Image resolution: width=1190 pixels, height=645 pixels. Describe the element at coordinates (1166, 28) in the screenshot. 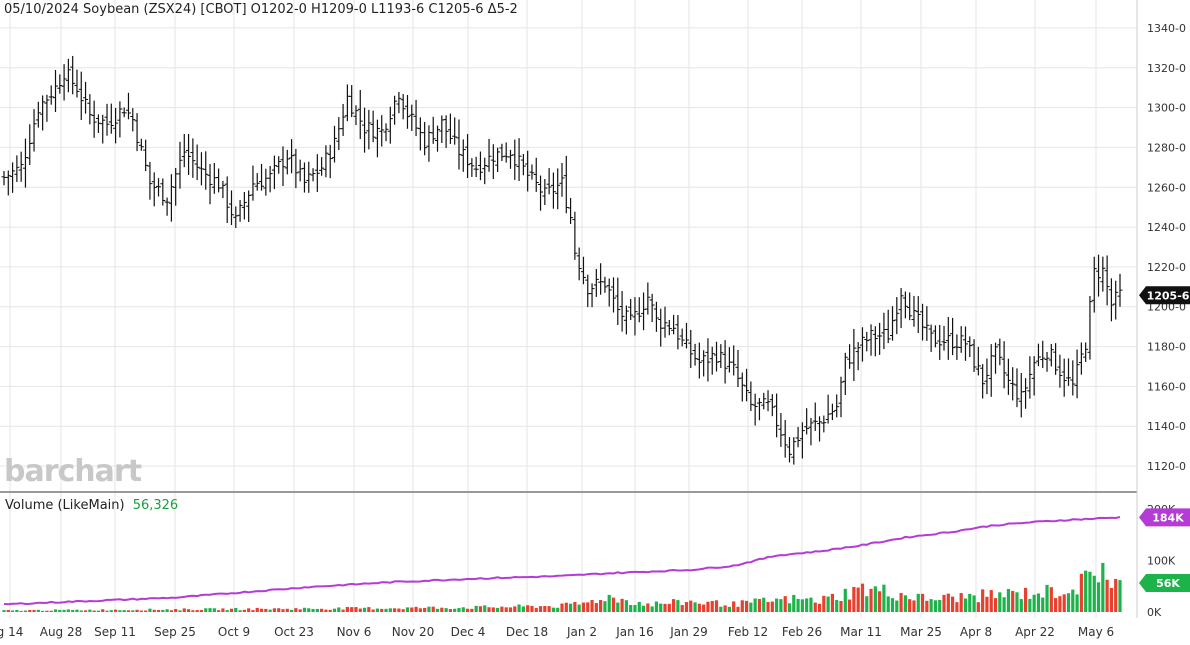

I see `price-tick-label: 1340-0` at that location.